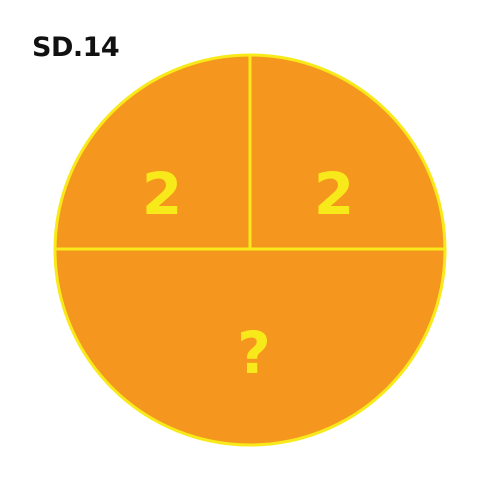 The width and height of the screenshot is (500, 500). Describe the element at coordinates (334, 194) in the screenshot. I see `top-right-number: 2` at that location.